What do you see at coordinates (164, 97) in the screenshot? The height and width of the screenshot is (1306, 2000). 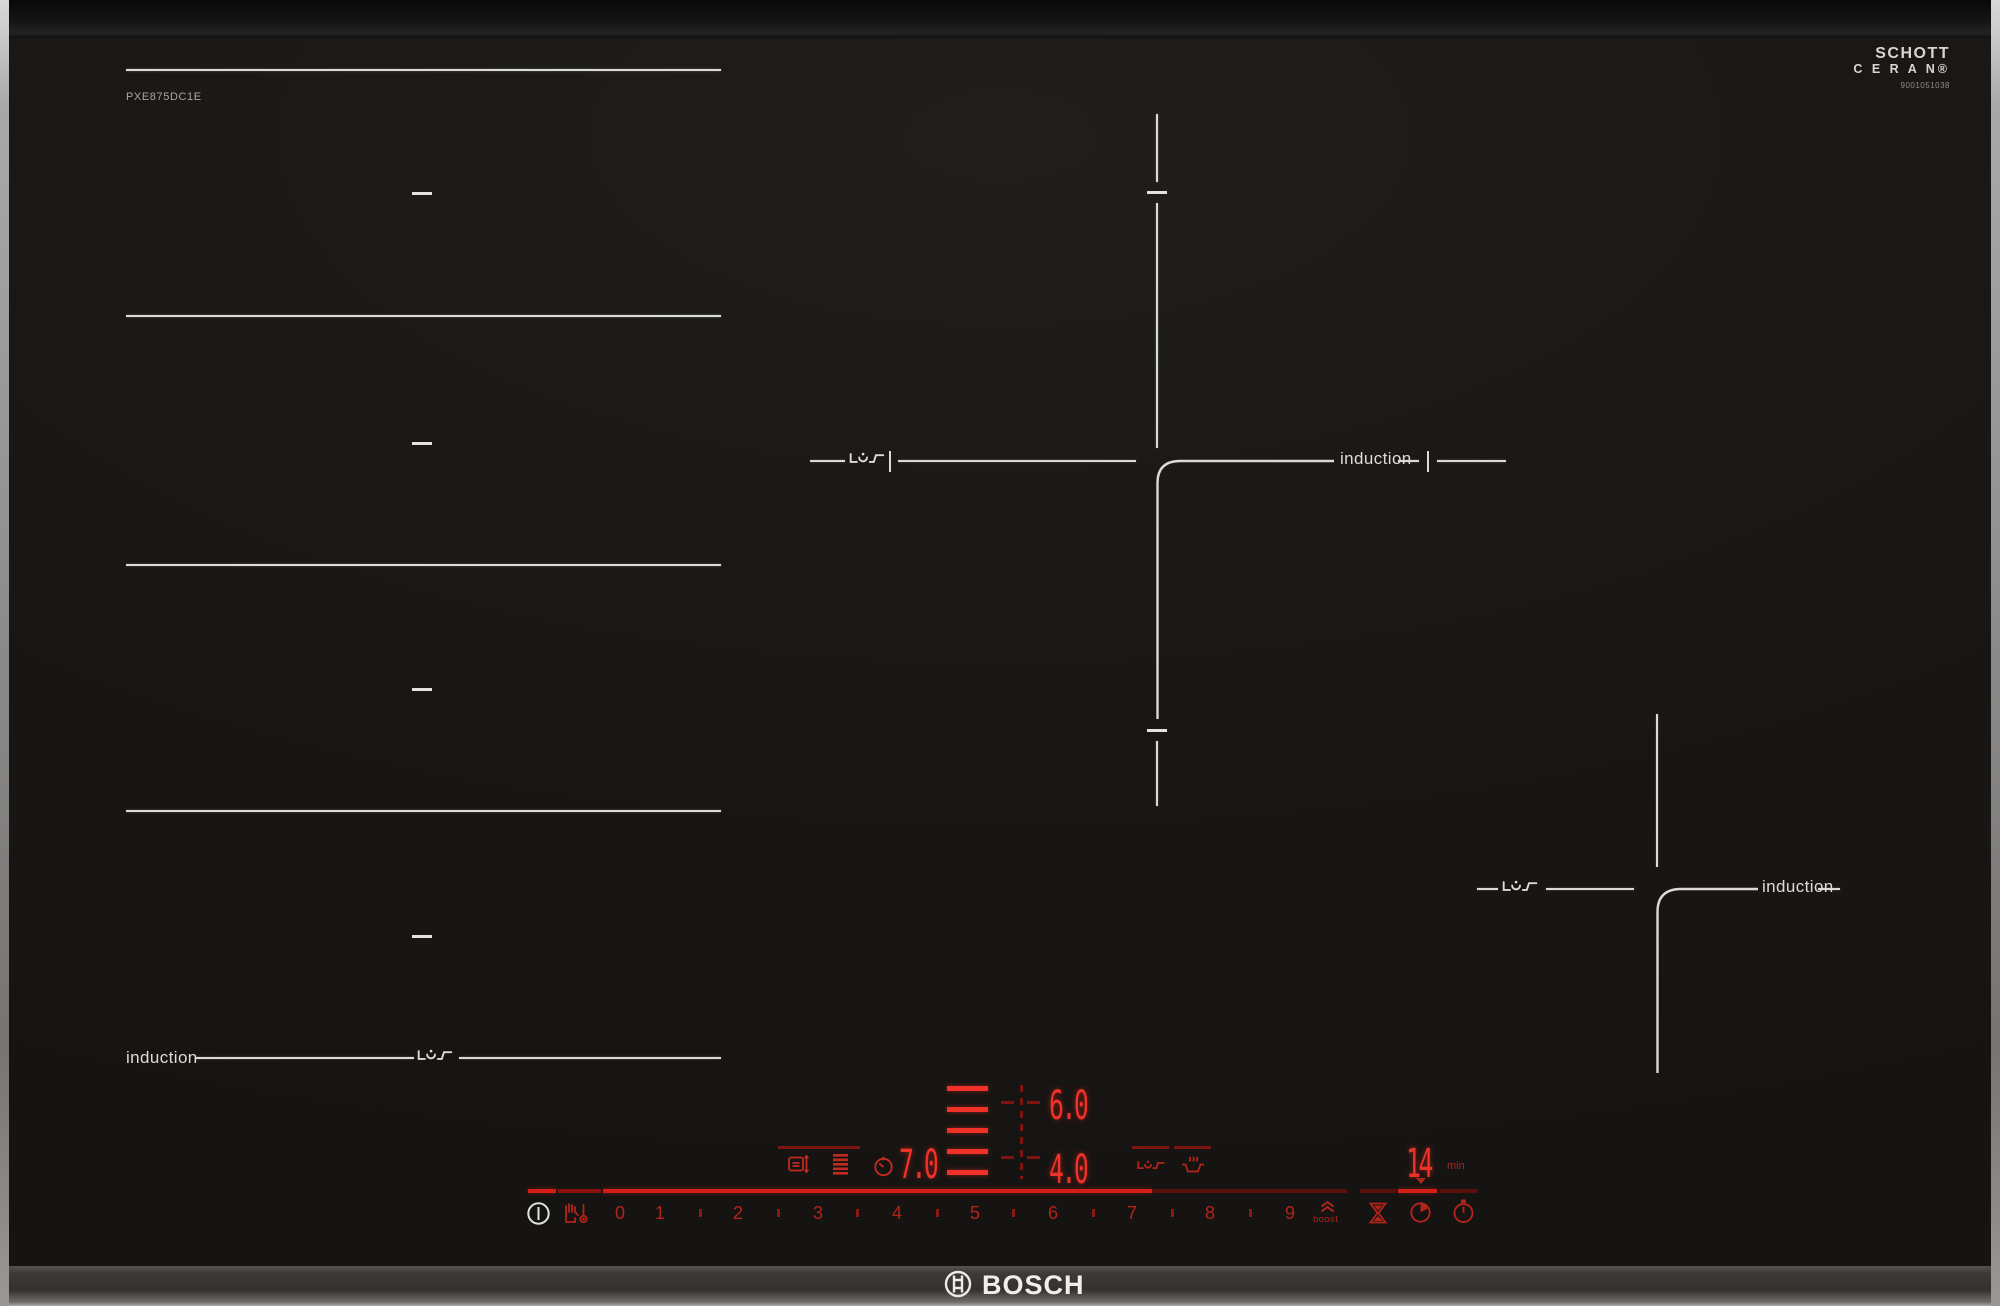 I see `model-number: PXE875DC1E` at bounding box center [164, 97].